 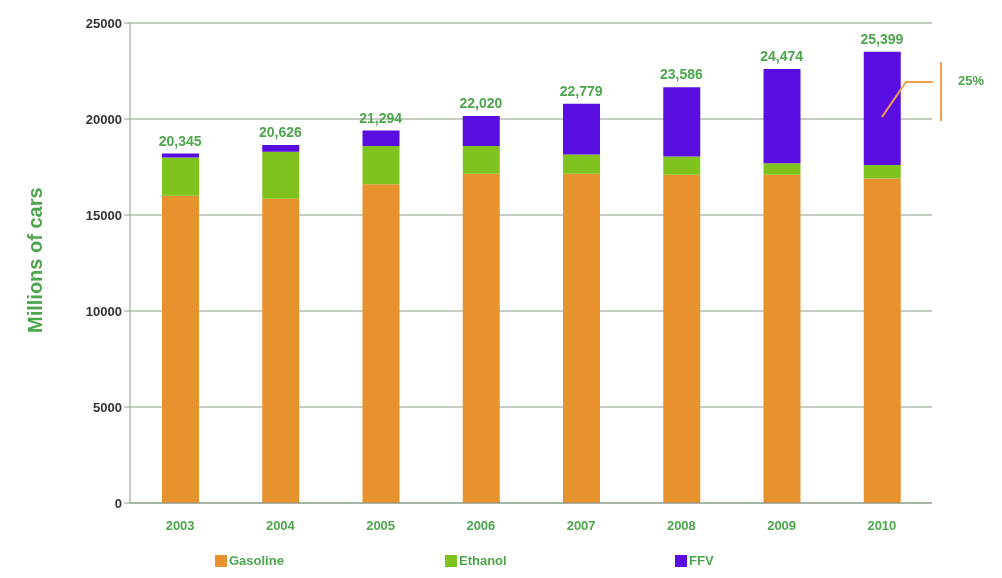 What do you see at coordinates (280, 131) in the screenshot?
I see `annotation: 20,626` at bounding box center [280, 131].